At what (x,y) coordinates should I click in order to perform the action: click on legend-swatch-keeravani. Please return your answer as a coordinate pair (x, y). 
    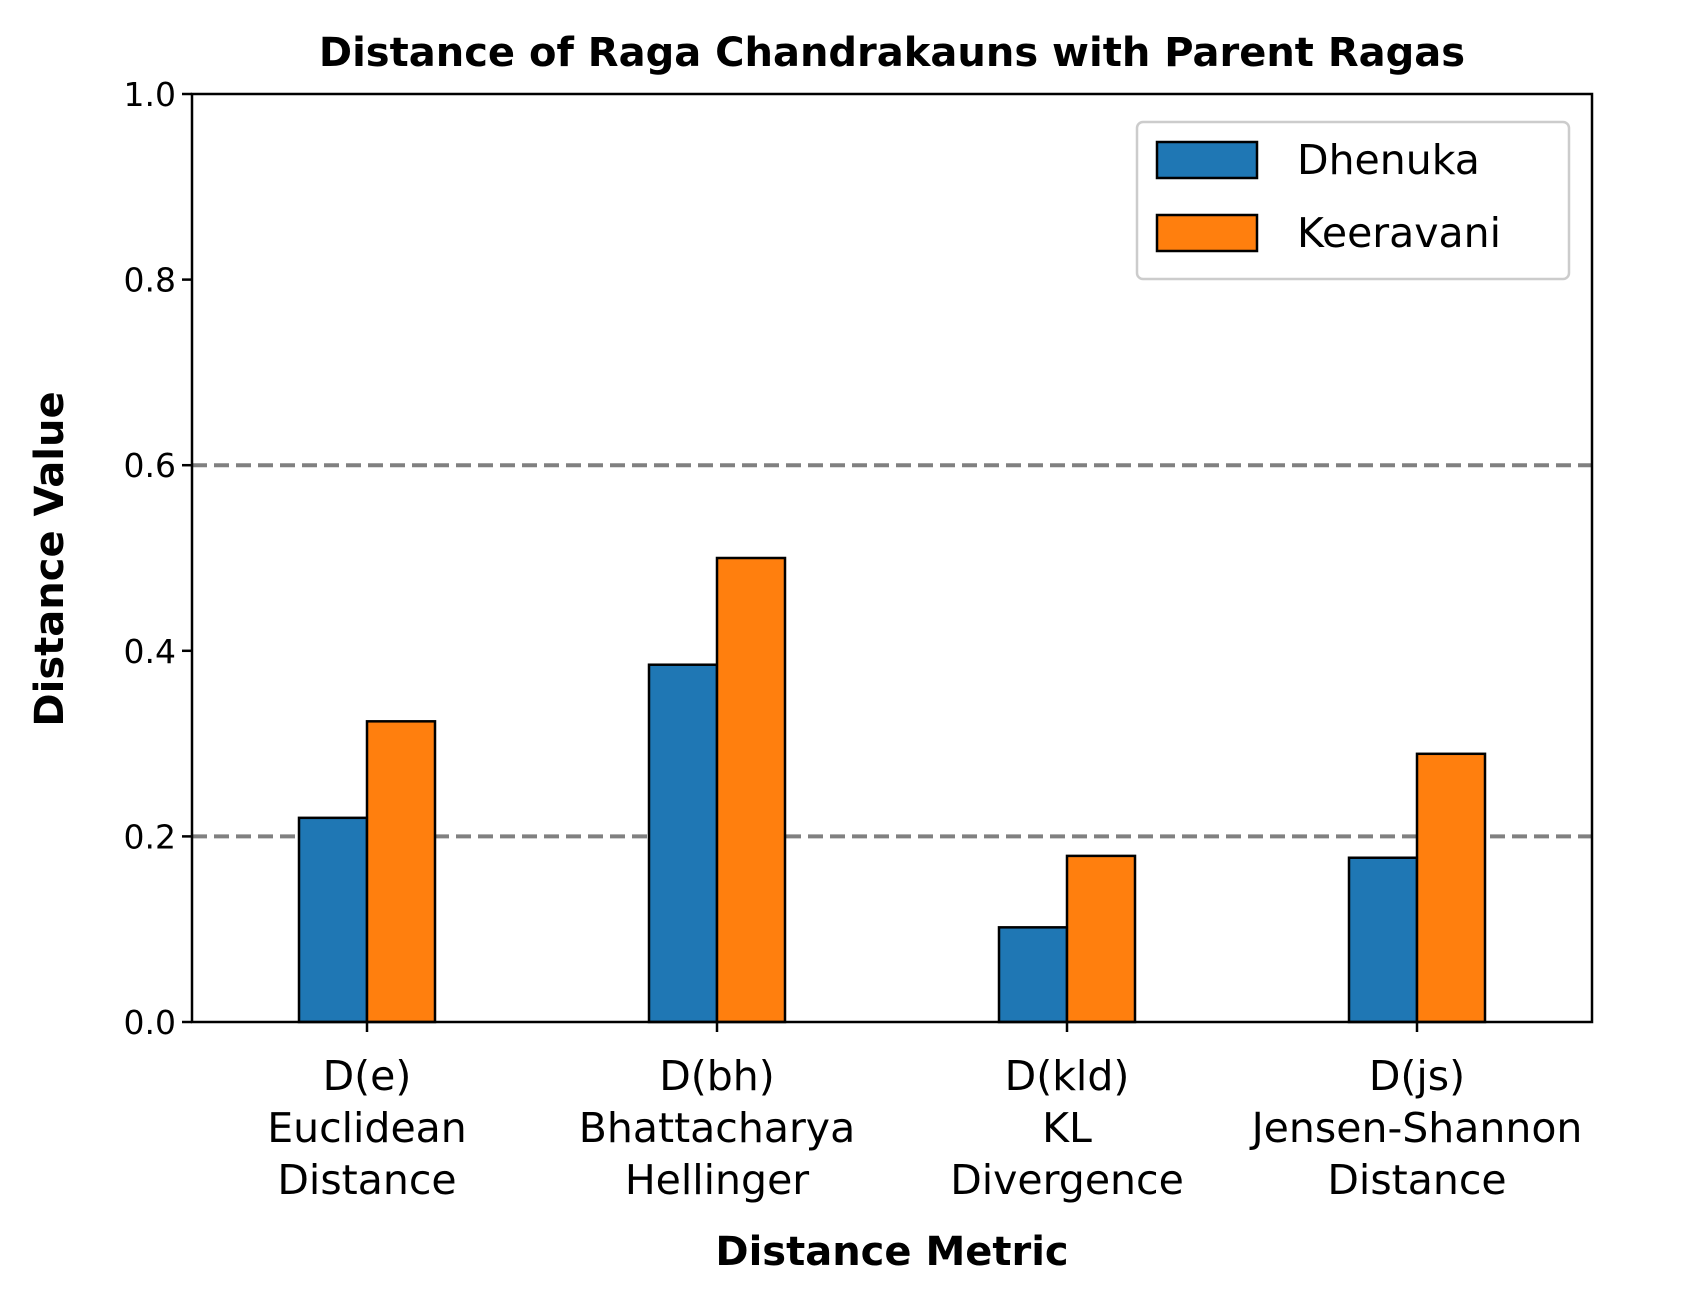
    Looking at the image, I should click on (1207, 233).